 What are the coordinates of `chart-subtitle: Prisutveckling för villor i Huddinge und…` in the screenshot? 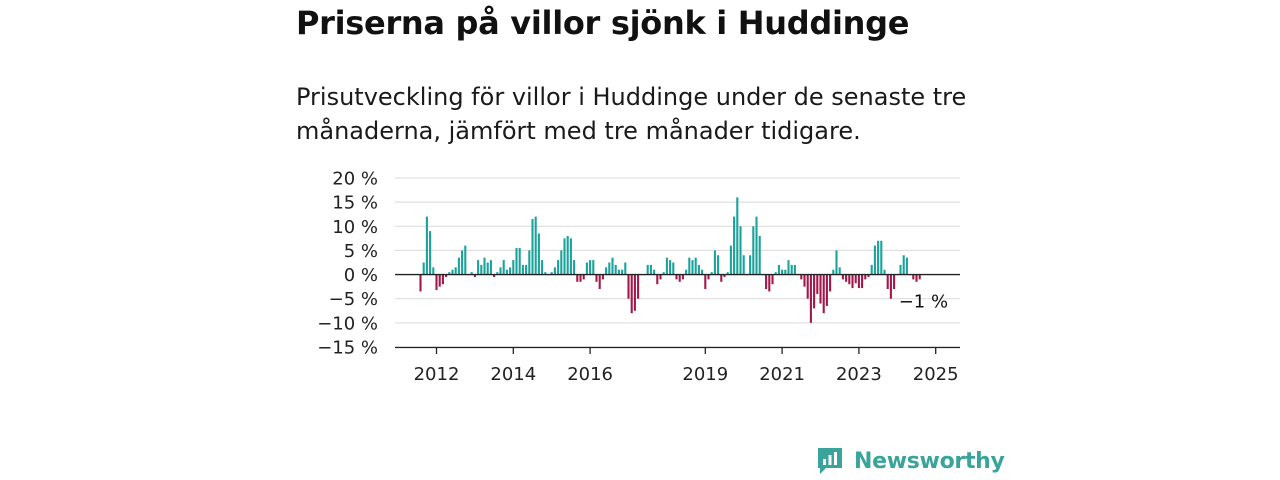 It's located at (631, 114).